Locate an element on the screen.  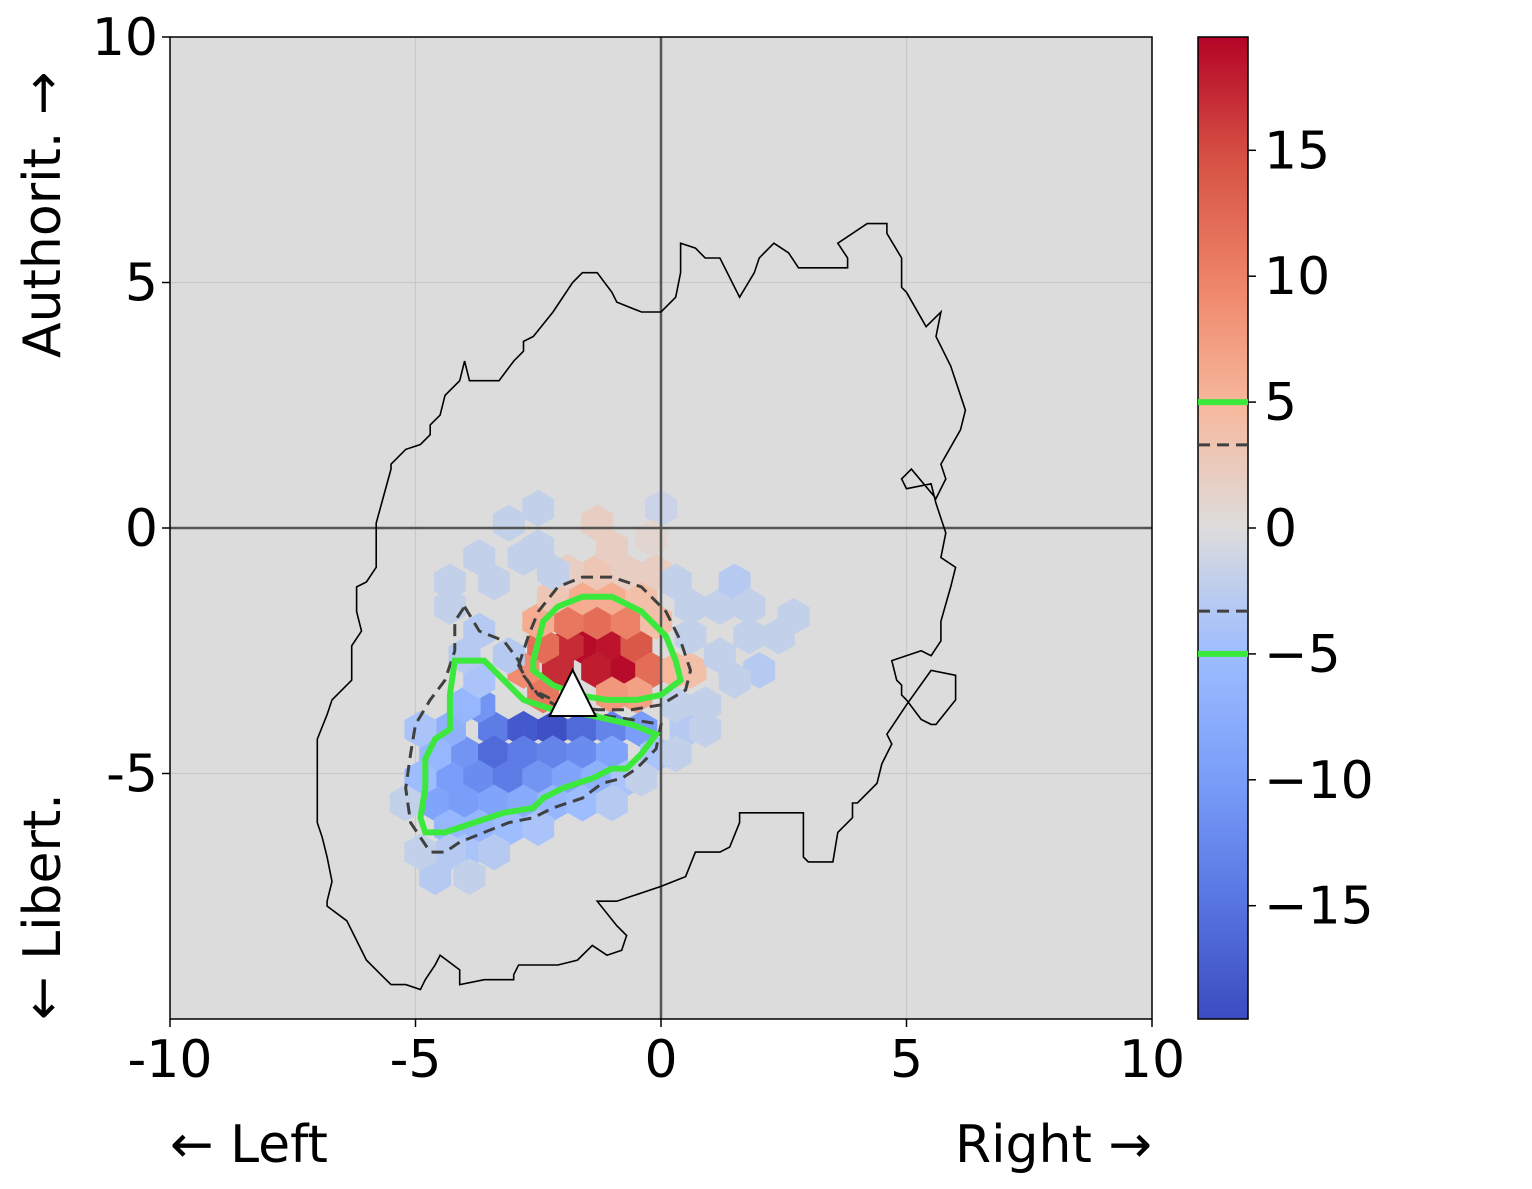
colorbar-ticks: 15 10 5 0 −5 −10 −15 is located at coordinates (1286, 529).